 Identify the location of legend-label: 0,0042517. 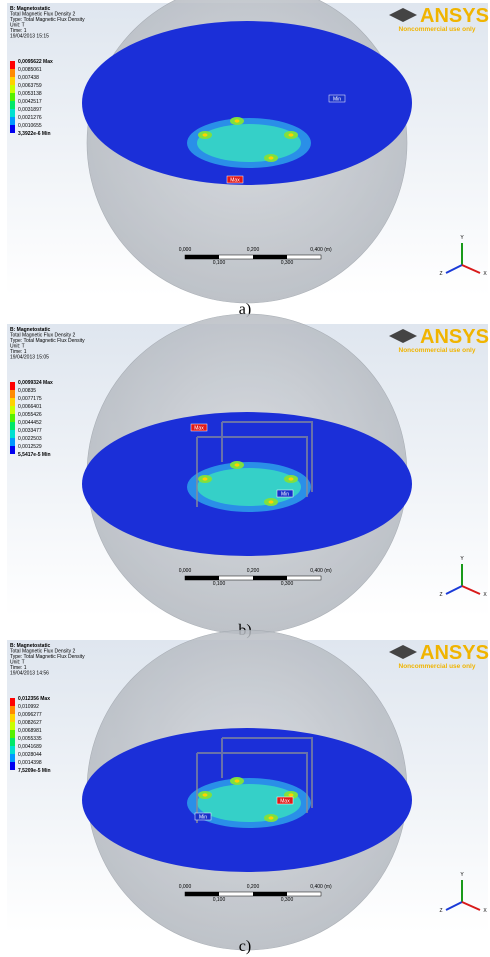
(30, 102).